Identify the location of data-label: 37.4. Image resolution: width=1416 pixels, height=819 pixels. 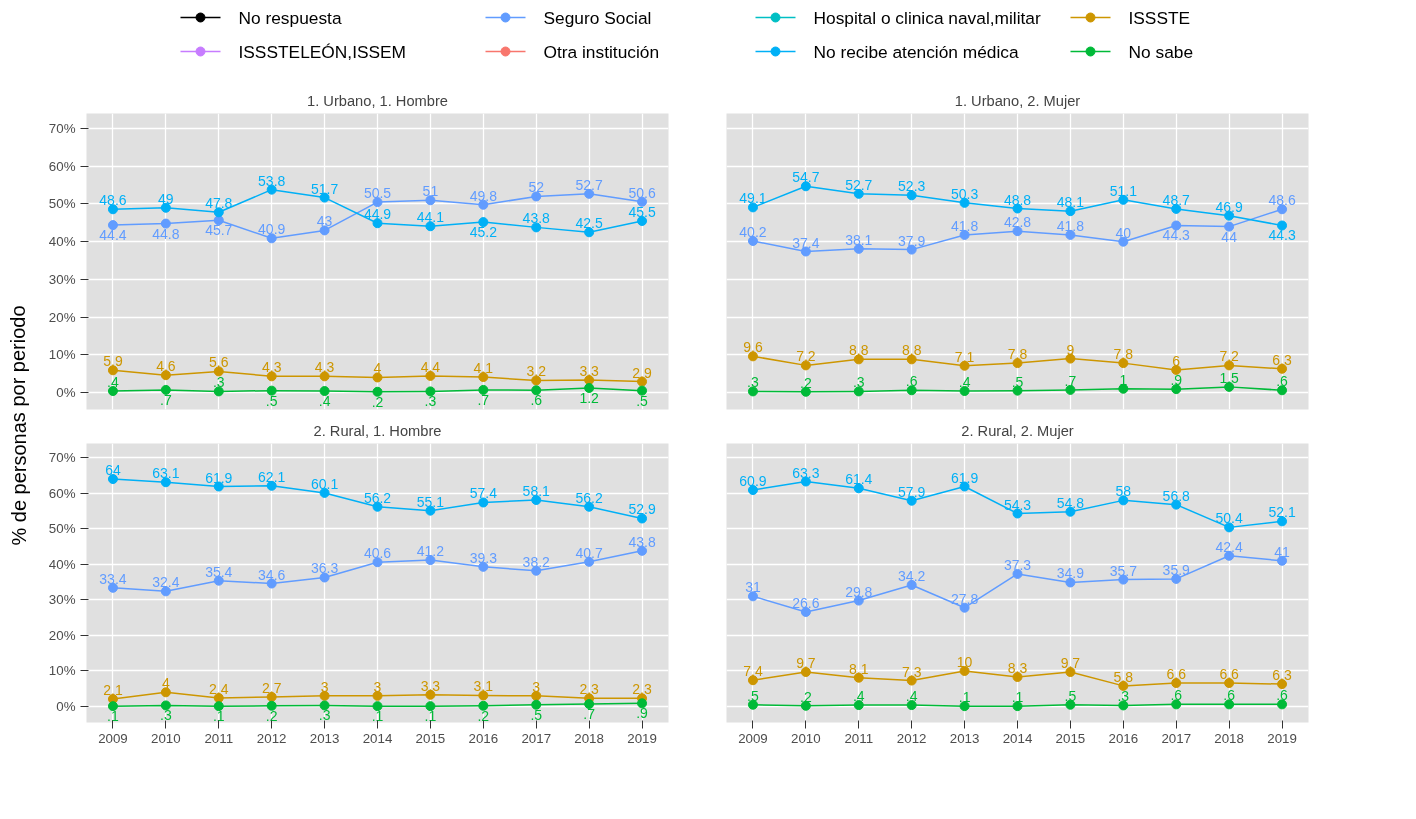
(806, 242).